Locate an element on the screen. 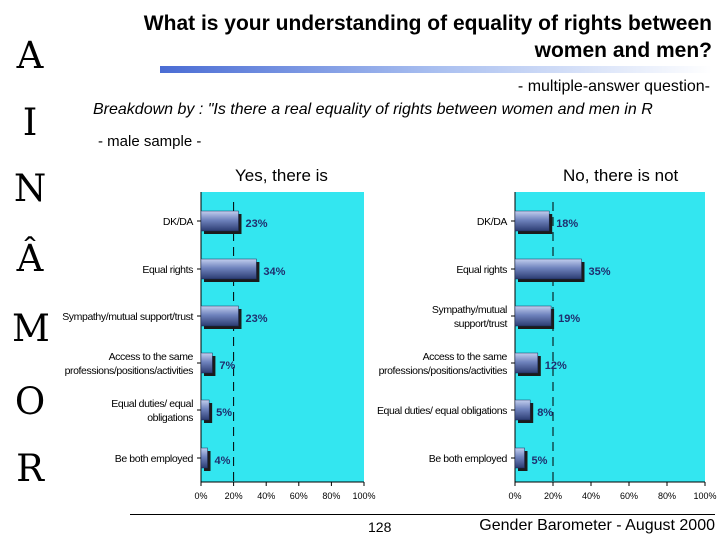 The height and width of the screenshot is (540, 720). footer-rule is located at coordinates (422, 514).